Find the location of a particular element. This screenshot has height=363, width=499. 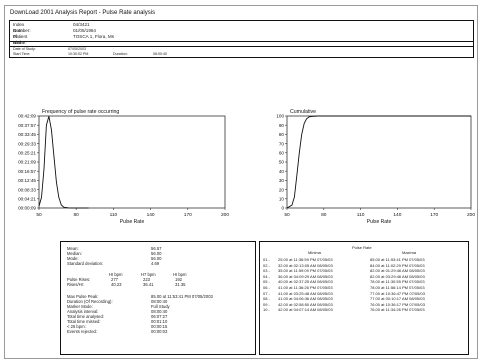

chart-title: Cumulative is located at coordinates (303, 112).